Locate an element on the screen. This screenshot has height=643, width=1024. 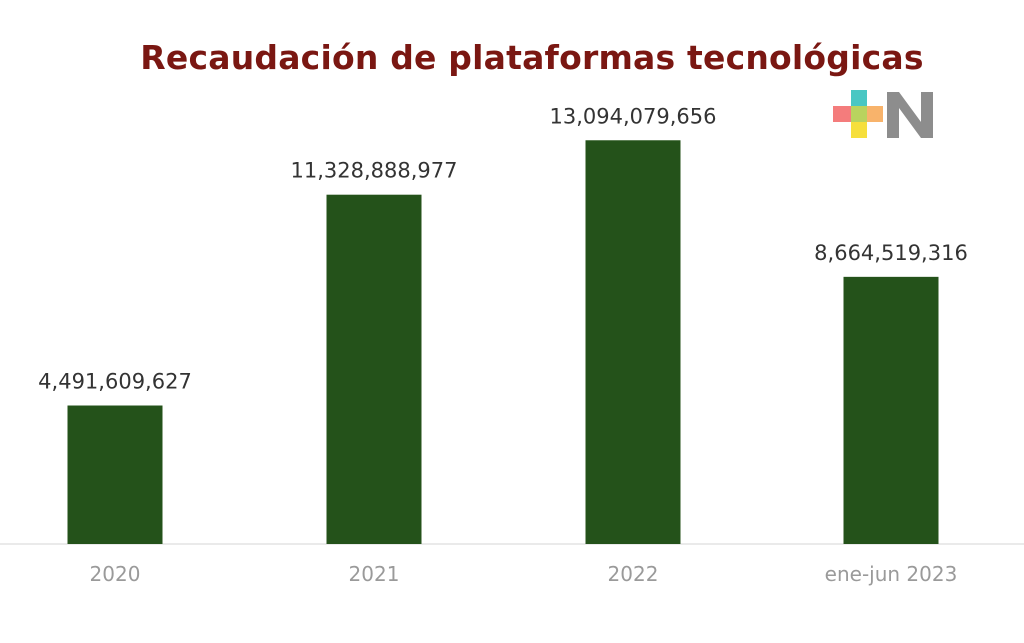
chart-title: Recaudación de plataformas tecnológicas is located at coordinates (532, 57).